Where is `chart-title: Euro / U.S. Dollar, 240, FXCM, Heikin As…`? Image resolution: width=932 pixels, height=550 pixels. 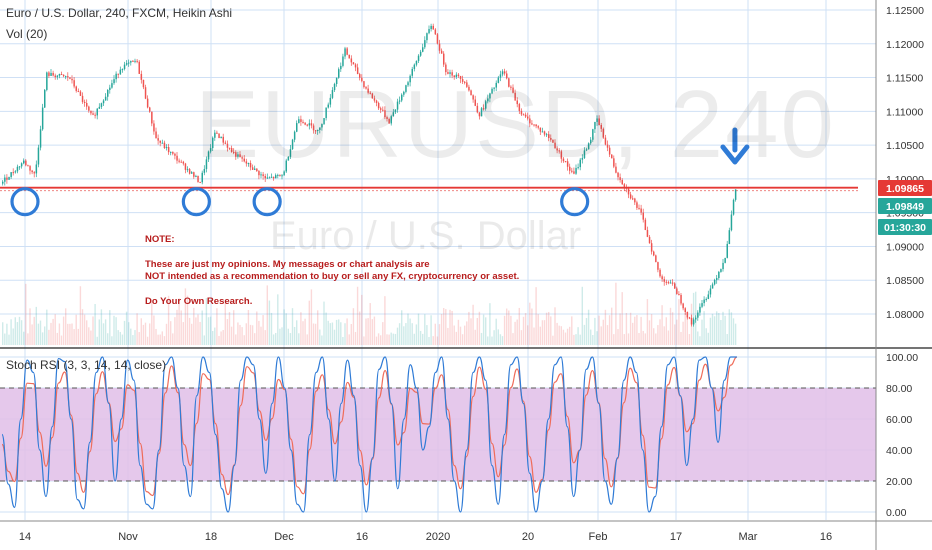 chart-title: Euro / U.S. Dollar, 240, FXCM, Heikin As… is located at coordinates (119, 13).